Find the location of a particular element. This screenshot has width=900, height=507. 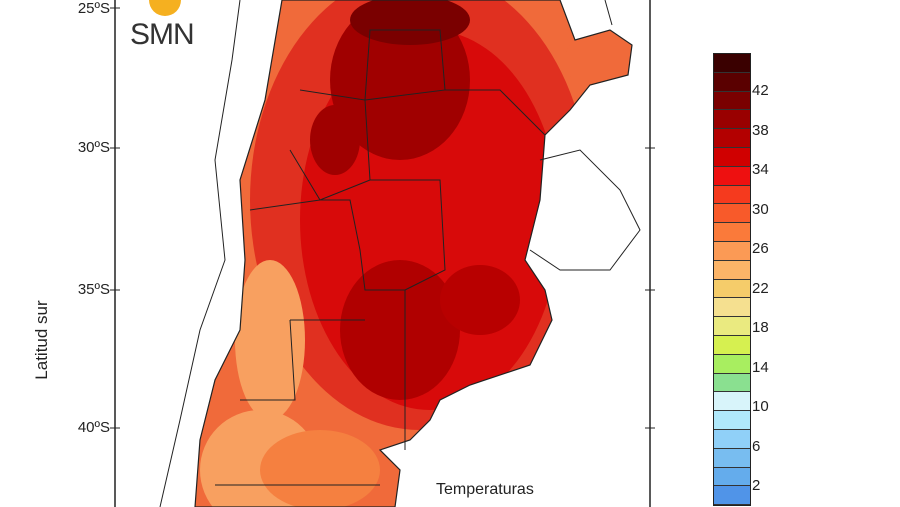

legend-tick: 34 is located at coordinates (760, 169).